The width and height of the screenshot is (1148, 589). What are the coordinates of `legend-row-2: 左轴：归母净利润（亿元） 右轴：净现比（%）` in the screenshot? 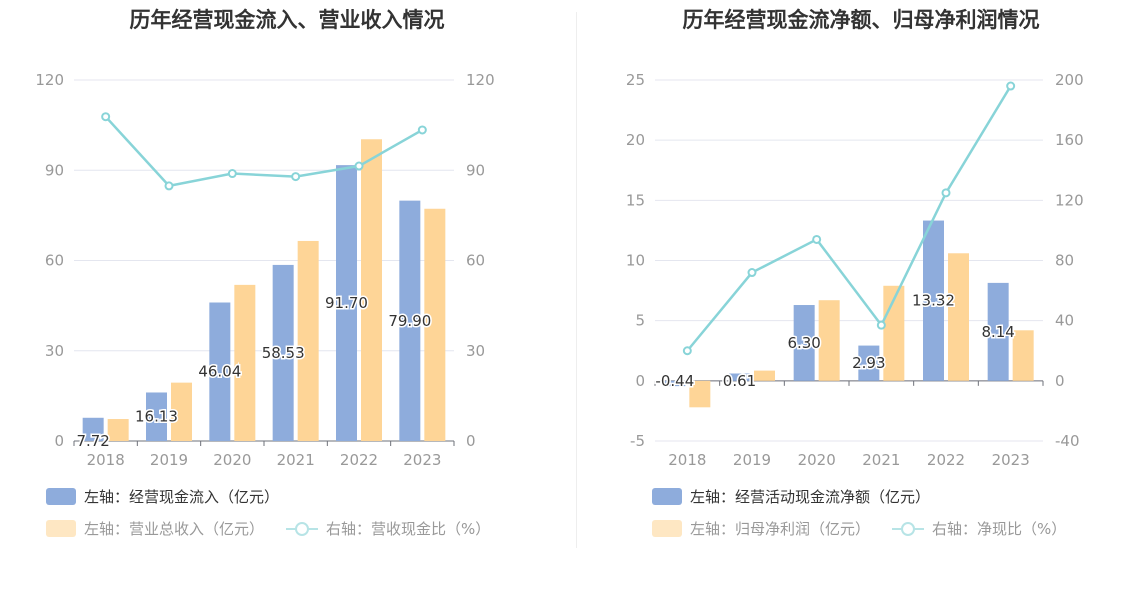 It's located at (859, 528).